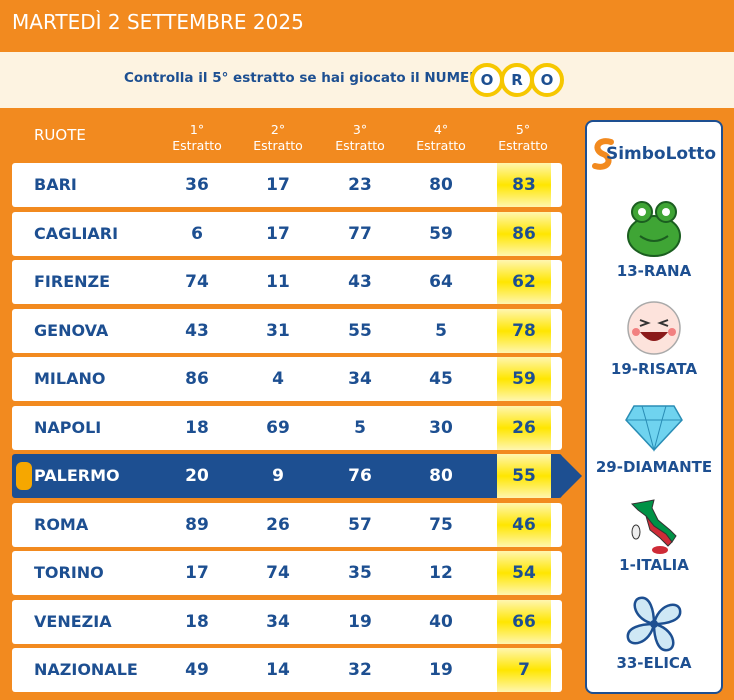 The image size is (734, 700). What do you see at coordinates (524, 427) in the screenshot?
I see `fifth-number: 26` at bounding box center [524, 427].